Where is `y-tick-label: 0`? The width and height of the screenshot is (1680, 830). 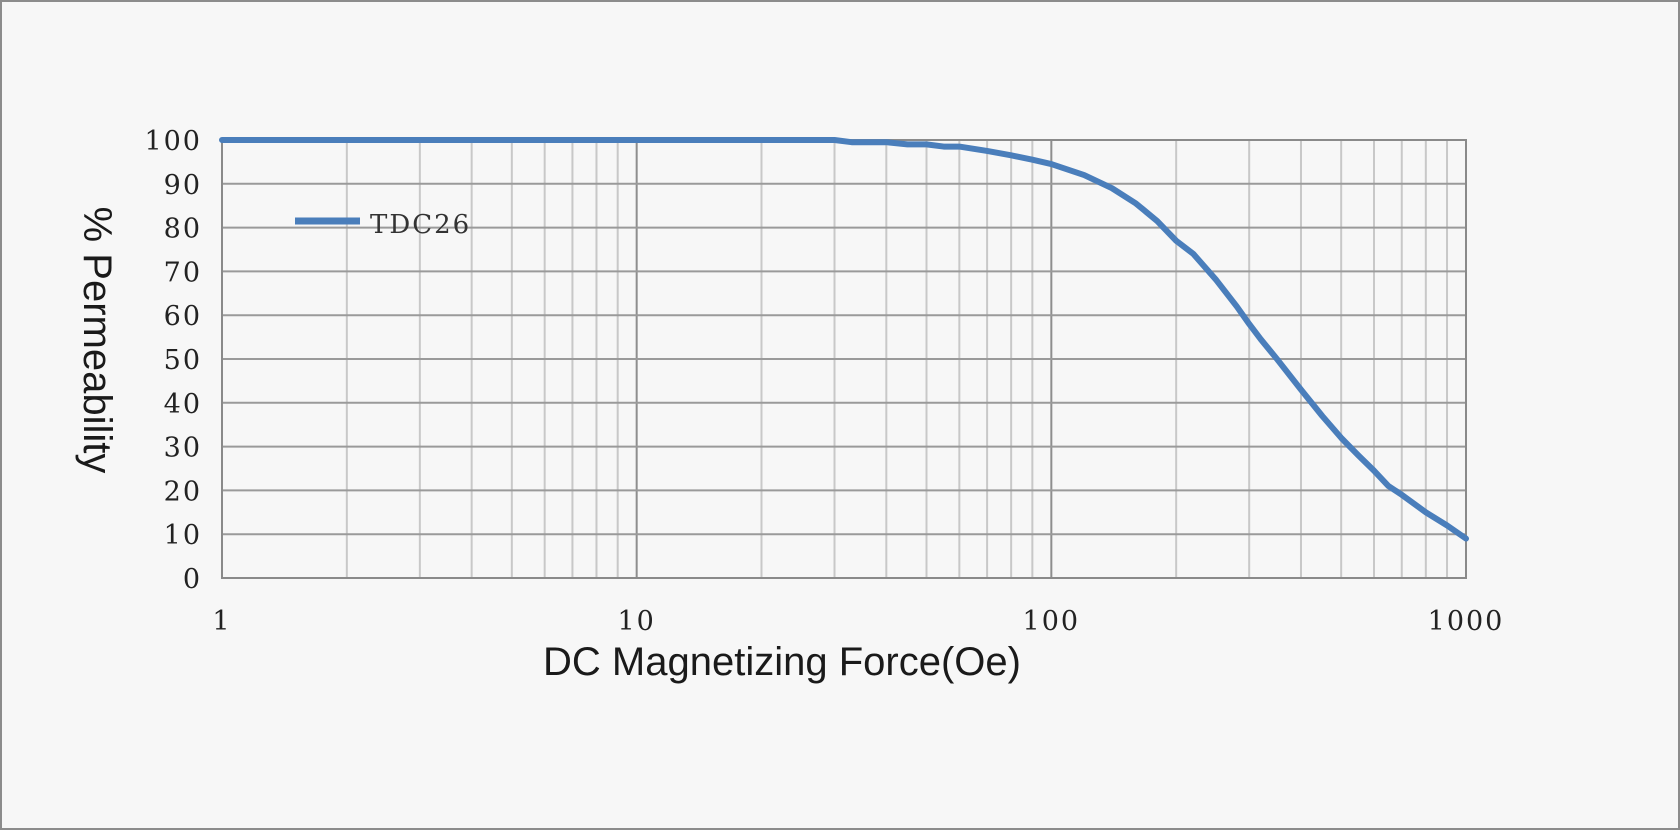 y-tick-label: 0 is located at coordinates (192, 579).